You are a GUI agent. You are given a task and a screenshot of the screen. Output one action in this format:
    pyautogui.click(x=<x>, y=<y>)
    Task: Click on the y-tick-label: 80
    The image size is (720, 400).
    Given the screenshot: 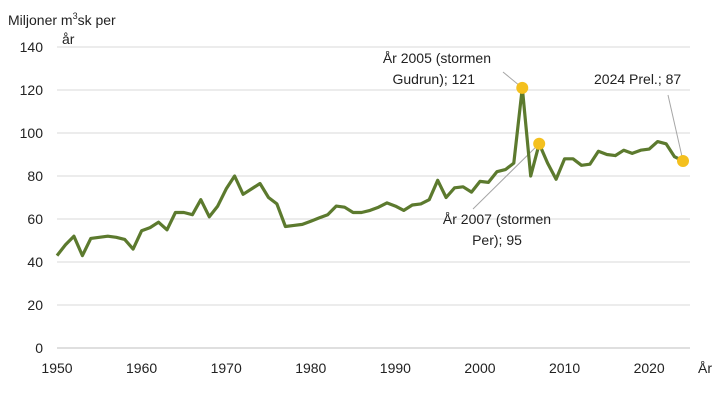 What is the action you would take?
    pyautogui.click(x=35, y=176)
    